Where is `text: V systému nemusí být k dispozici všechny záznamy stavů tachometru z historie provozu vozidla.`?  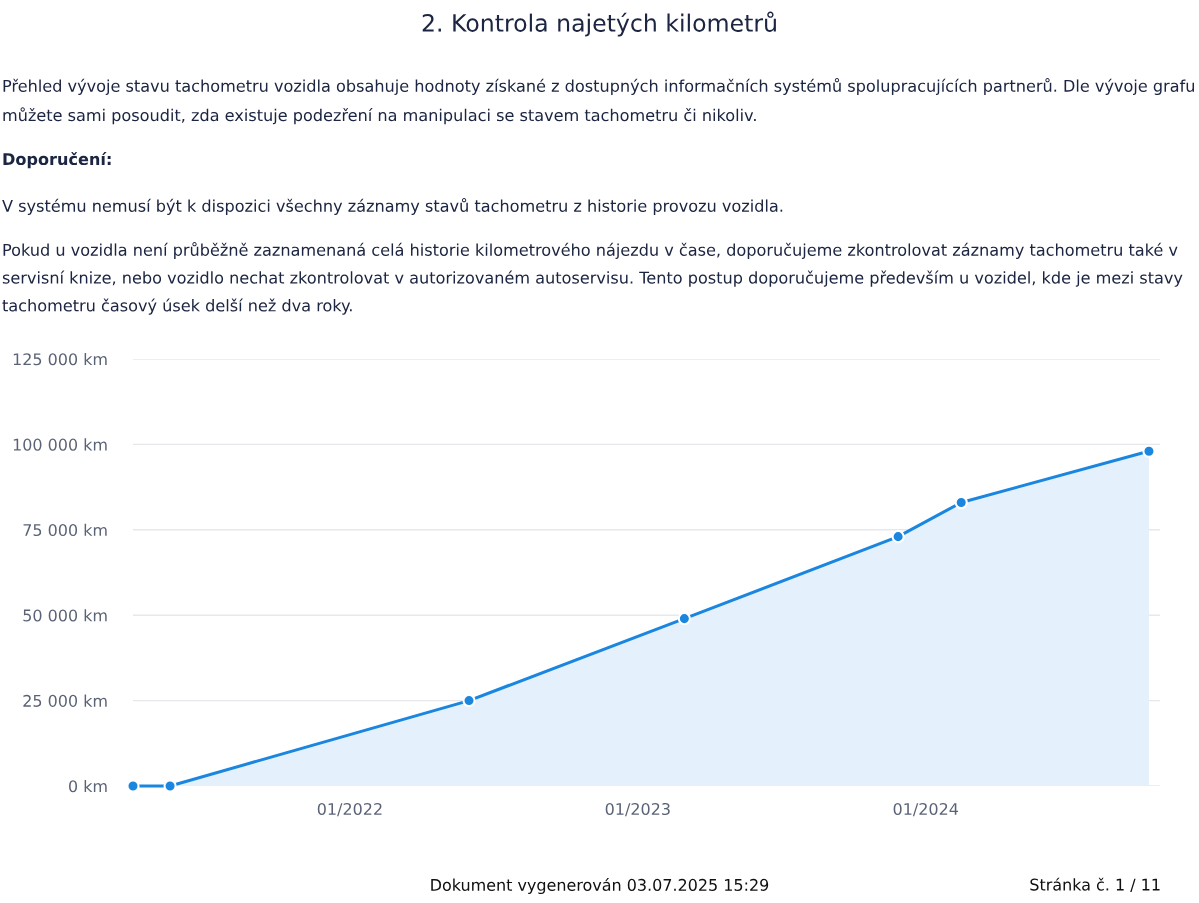
text: V systému nemusí být k dispozici všechny záznamy stavů tachometru z historie provozu vozidla. is located at coordinates (392, 207).